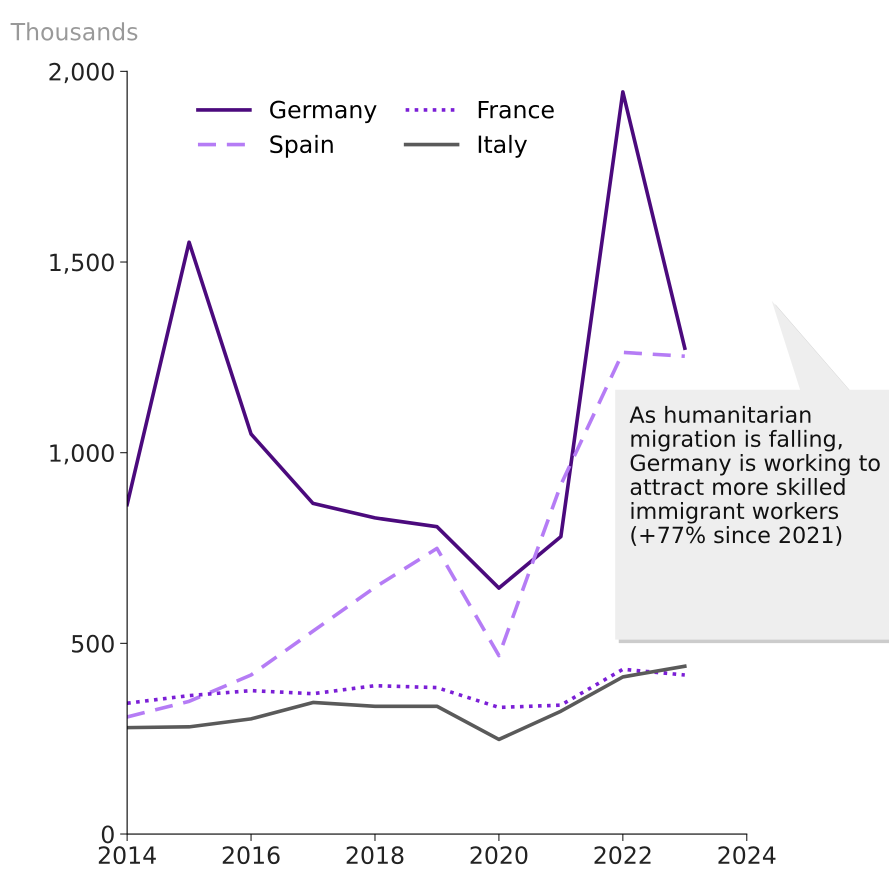 The image size is (889, 892). I want to click on legend-label: Spain, so click(301, 146).